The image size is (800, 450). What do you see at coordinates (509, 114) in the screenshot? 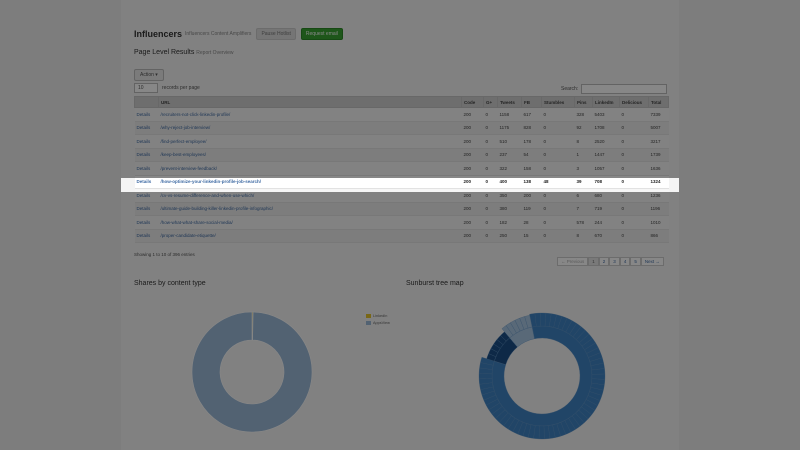
I see `cell-tweets: 1158` at bounding box center [509, 114].